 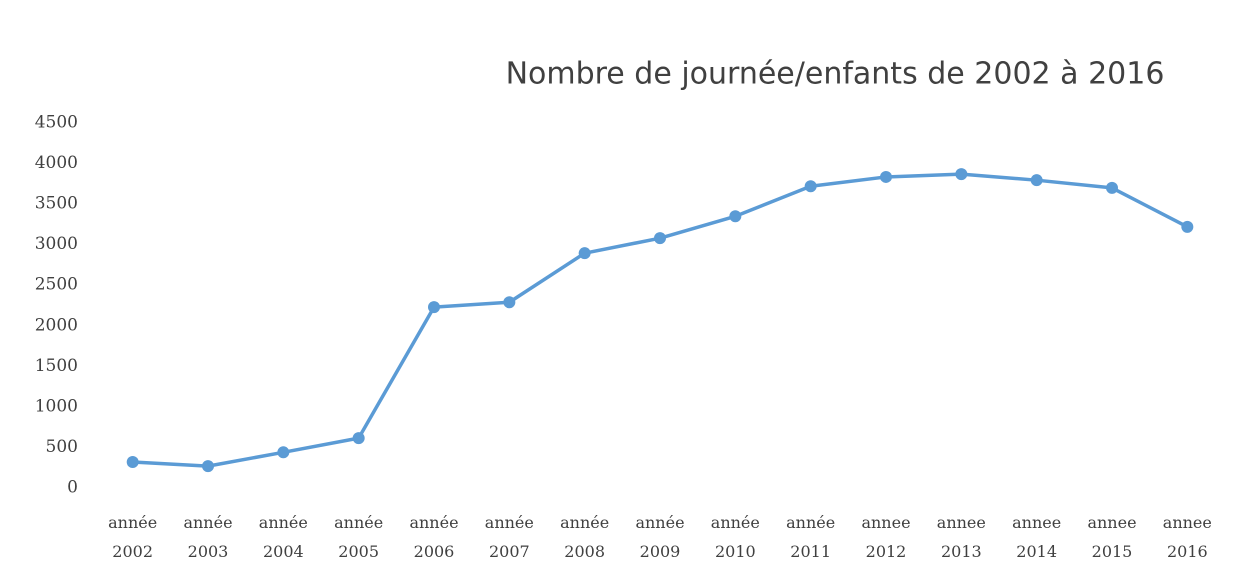 I want to click on x-tick-label: annee 2012, so click(x=886, y=537).